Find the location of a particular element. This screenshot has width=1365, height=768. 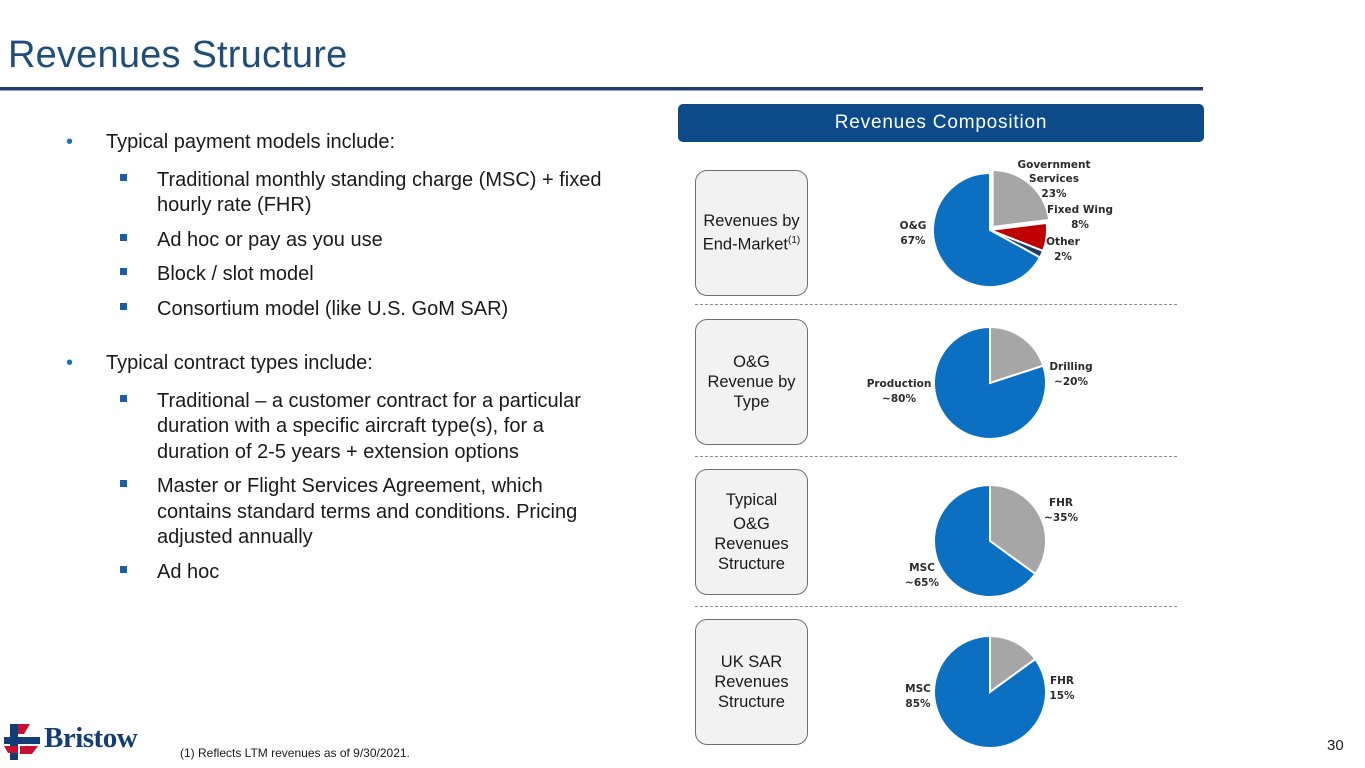

pie-chart: FHR 15% MSC 85% is located at coordinates (990, 691).